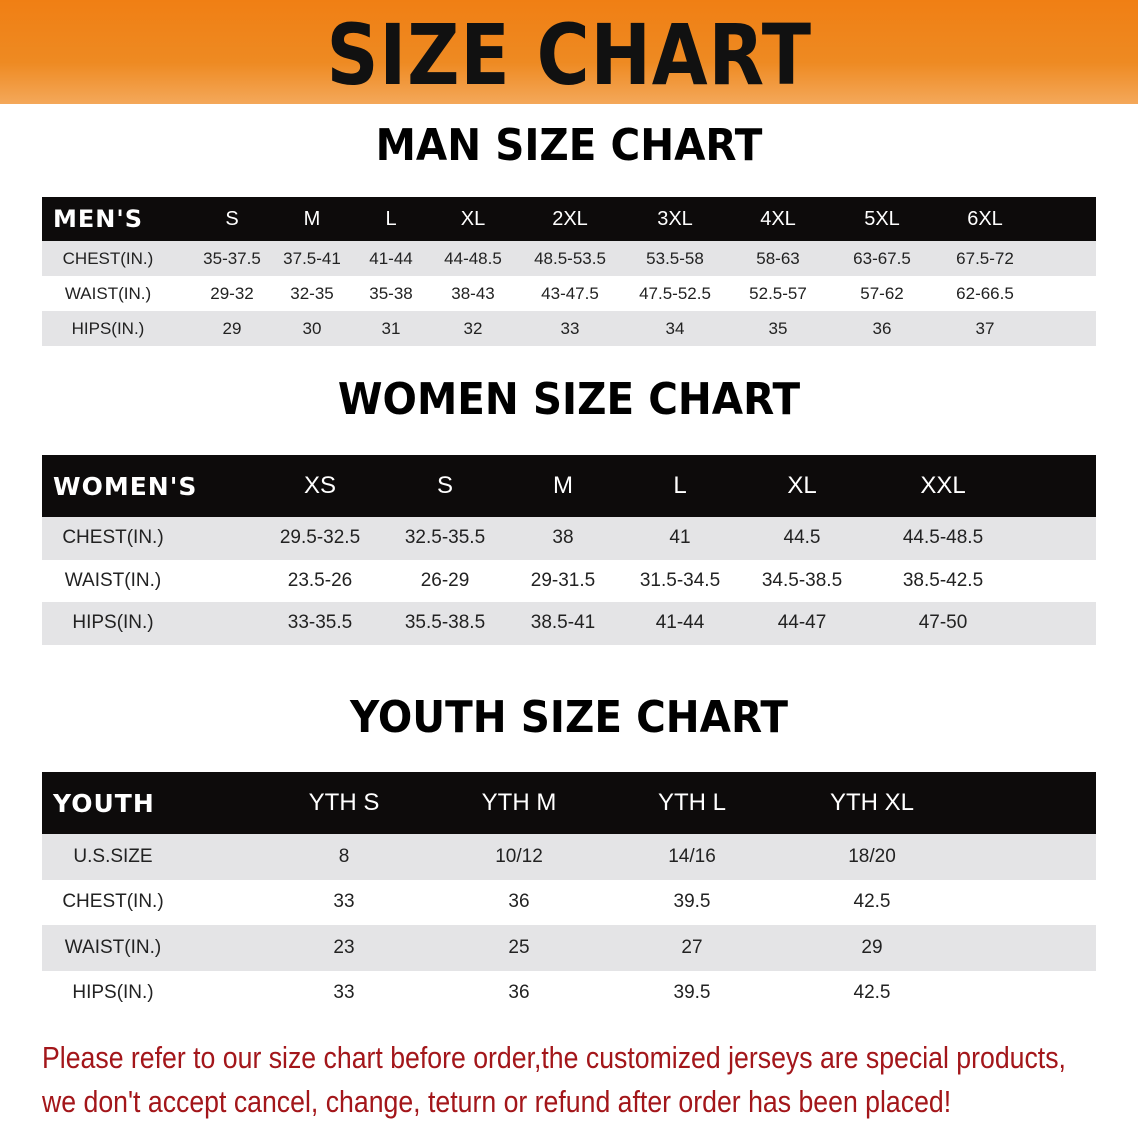 The image size is (1138, 1132). What do you see at coordinates (882, 218) in the screenshot?
I see `size-column-header: 5XL` at bounding box center [882, 218].